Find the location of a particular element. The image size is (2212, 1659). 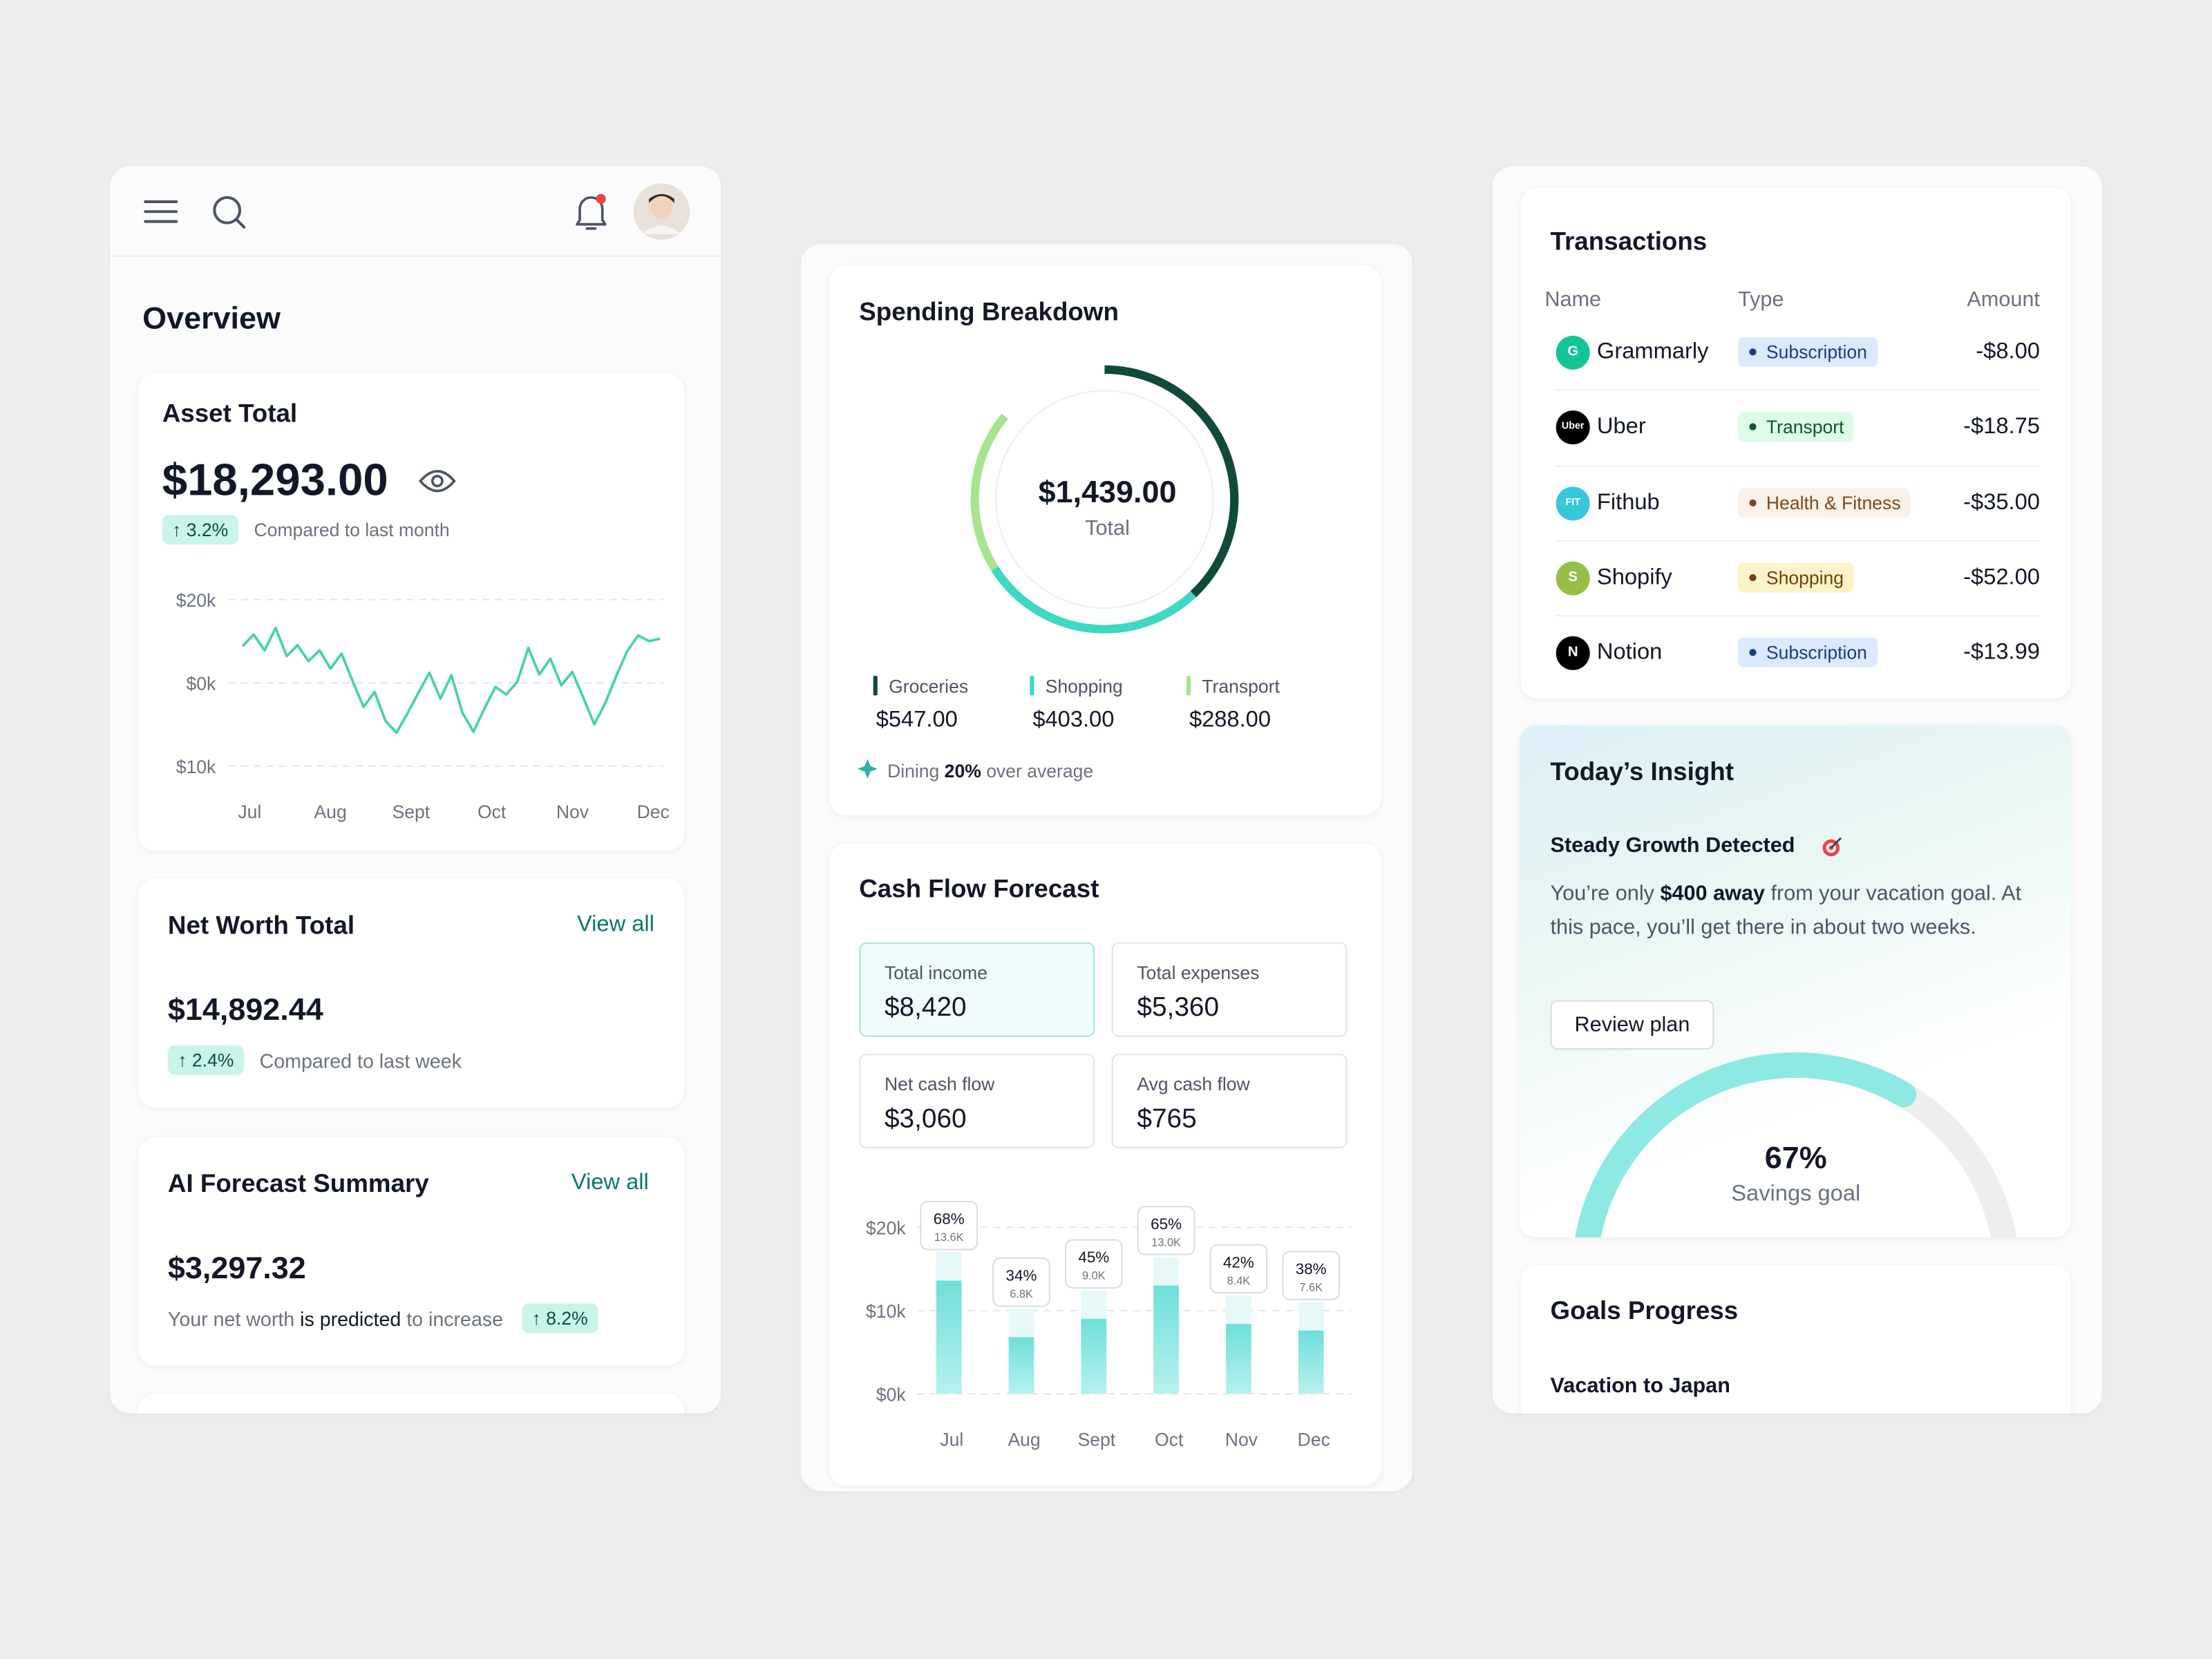

text-emphasis: 20% is located at coordinates (962, 771).